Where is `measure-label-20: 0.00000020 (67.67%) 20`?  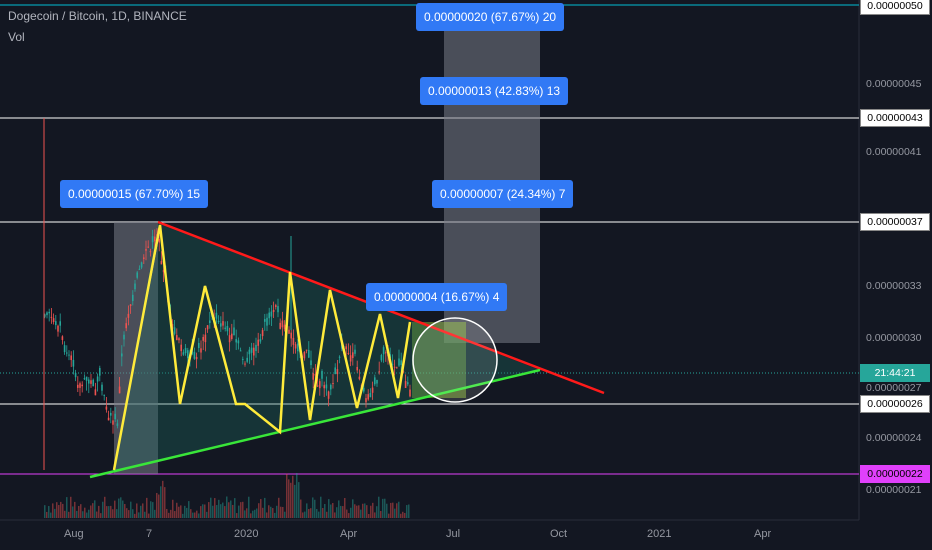
measure-label-20: 0.00000020 (67.67%) 20 is located at coordinates (490, 17).